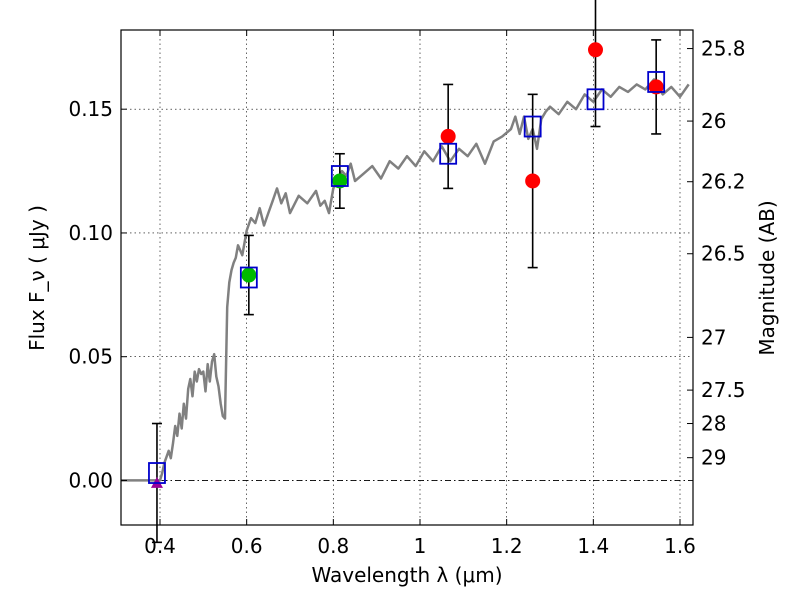 The width and height of the screenshot is (800, 600). I want to click on magnitude-tick-label: 26.5, so click(723, 254).